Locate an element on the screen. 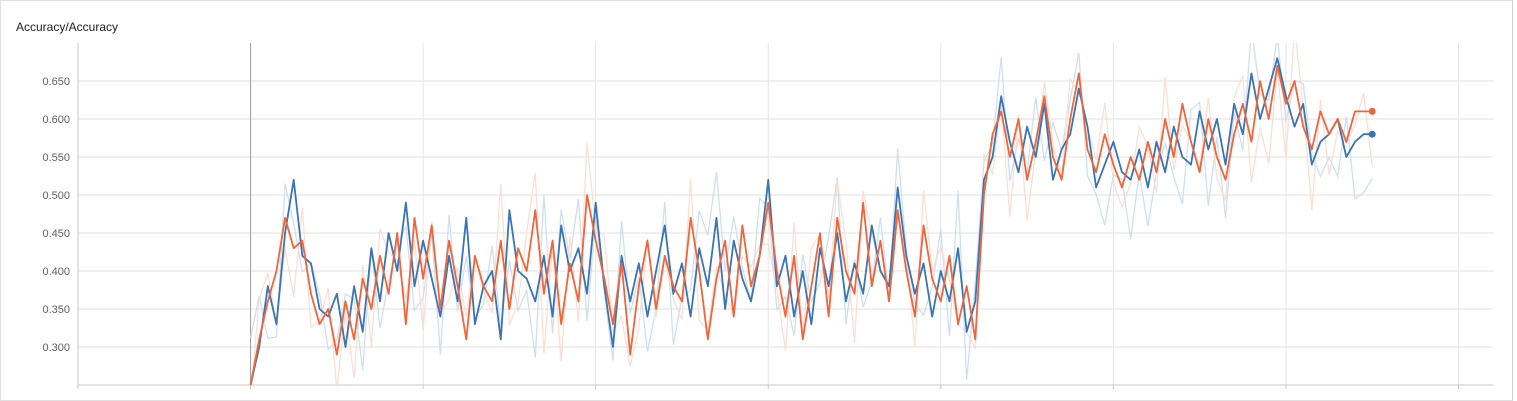  series-2-end-point is located at coordinates (1372, 111).